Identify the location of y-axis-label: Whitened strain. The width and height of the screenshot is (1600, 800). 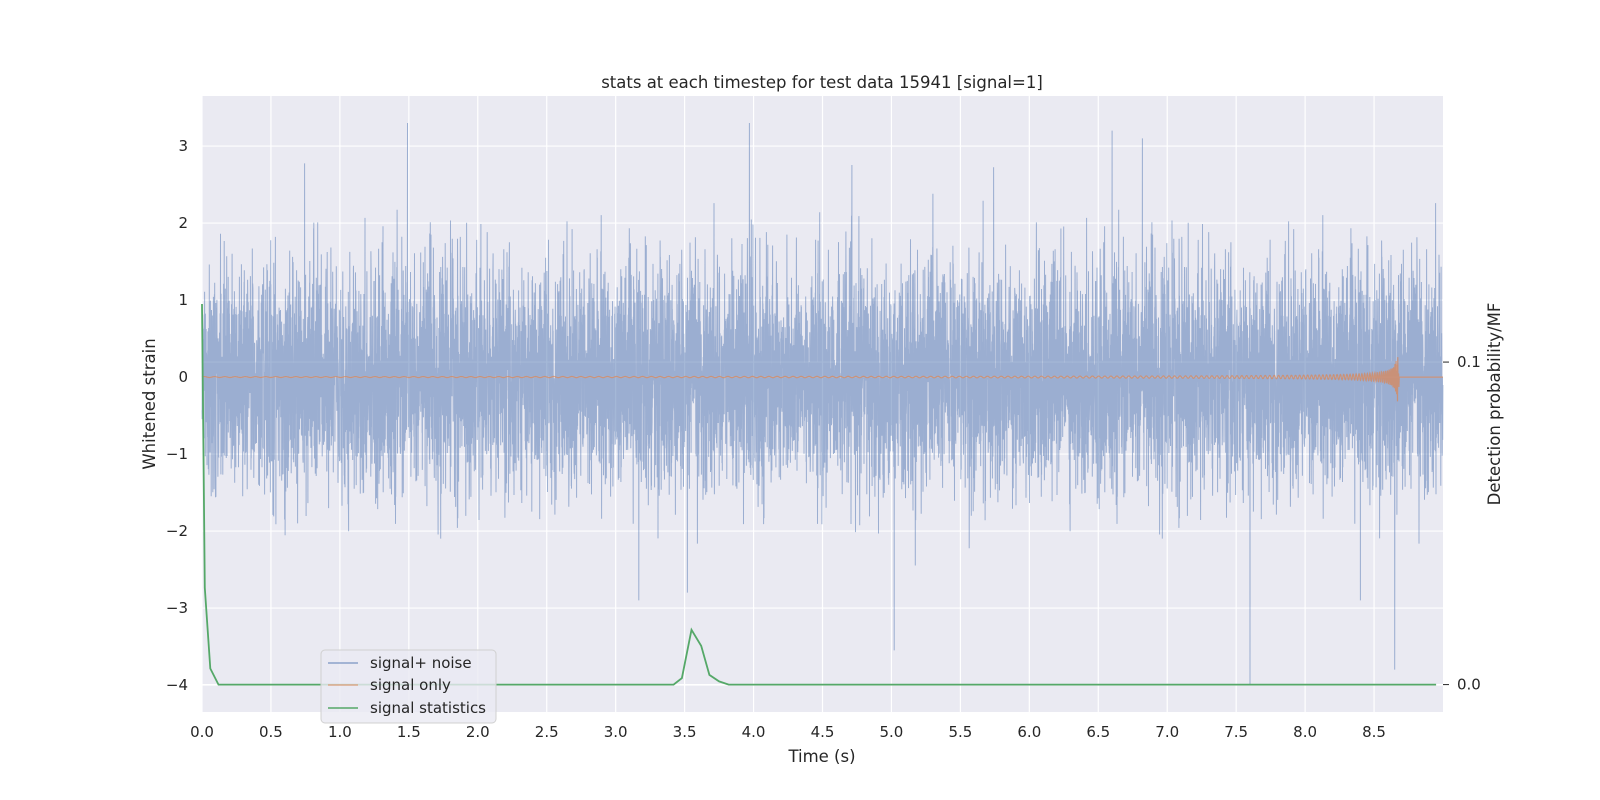
(149, 403).